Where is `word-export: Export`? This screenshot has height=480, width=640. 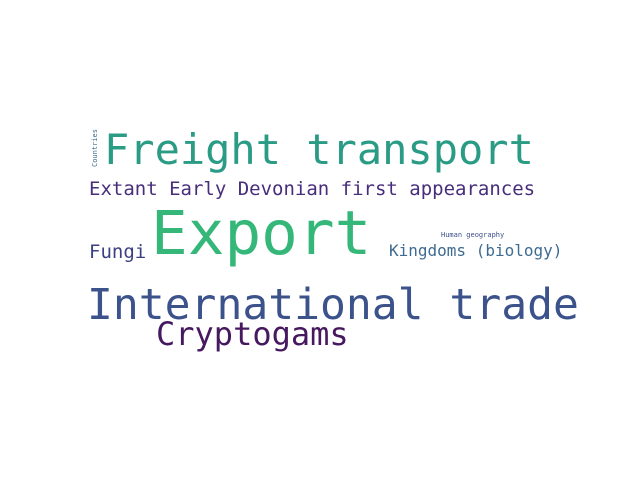 word-export: Export is located at coordinates (261, 233).